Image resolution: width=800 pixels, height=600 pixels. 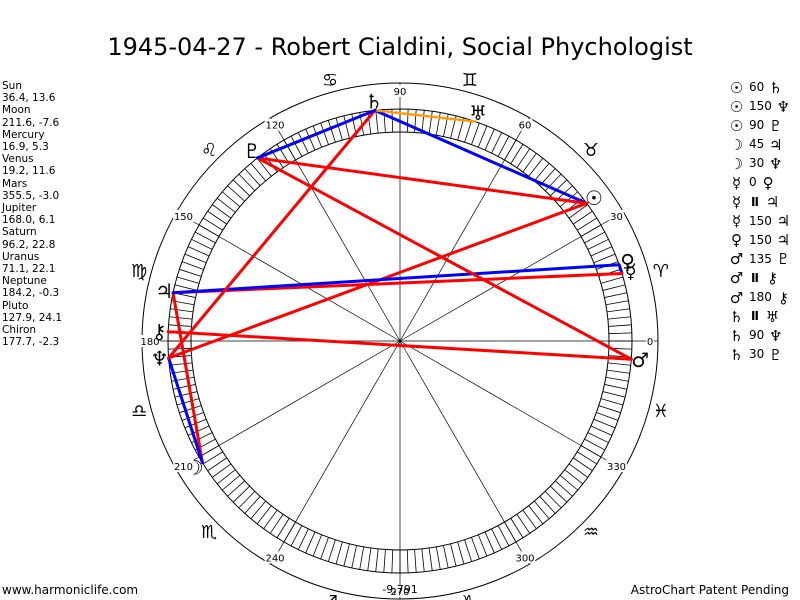 What do you see at coordinates (736, 106) in the screenshot?
I see `sun-glyph-icon: ☉` at bounding box center [736, 106].